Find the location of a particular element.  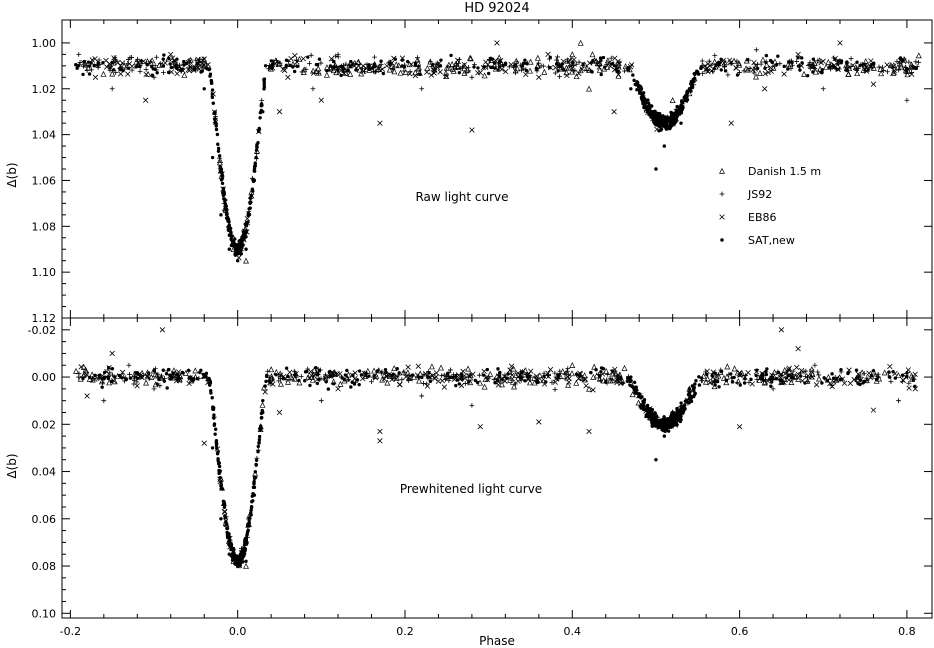

x-tick-label: 0.8 is located at coordinates (907, 631).